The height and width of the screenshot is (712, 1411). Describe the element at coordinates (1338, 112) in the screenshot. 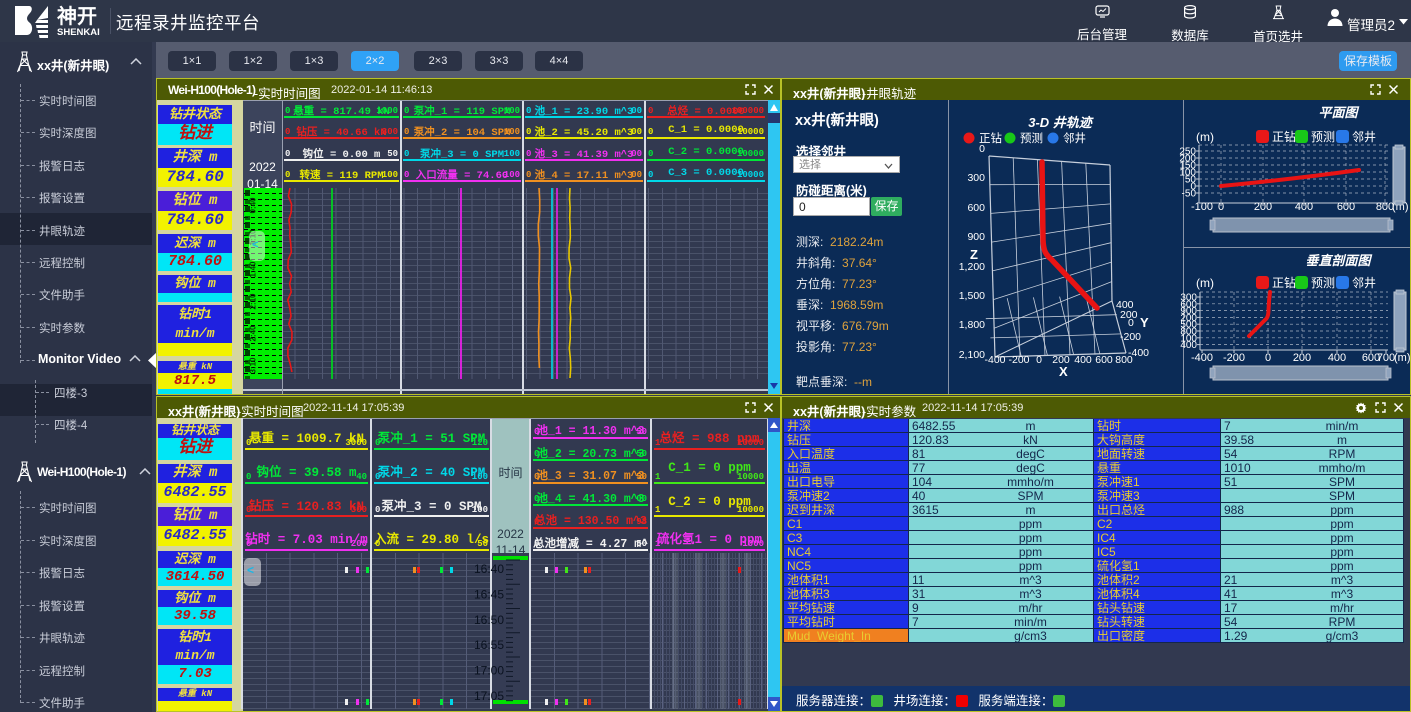

I see `svg-text: 平面图` at that location.